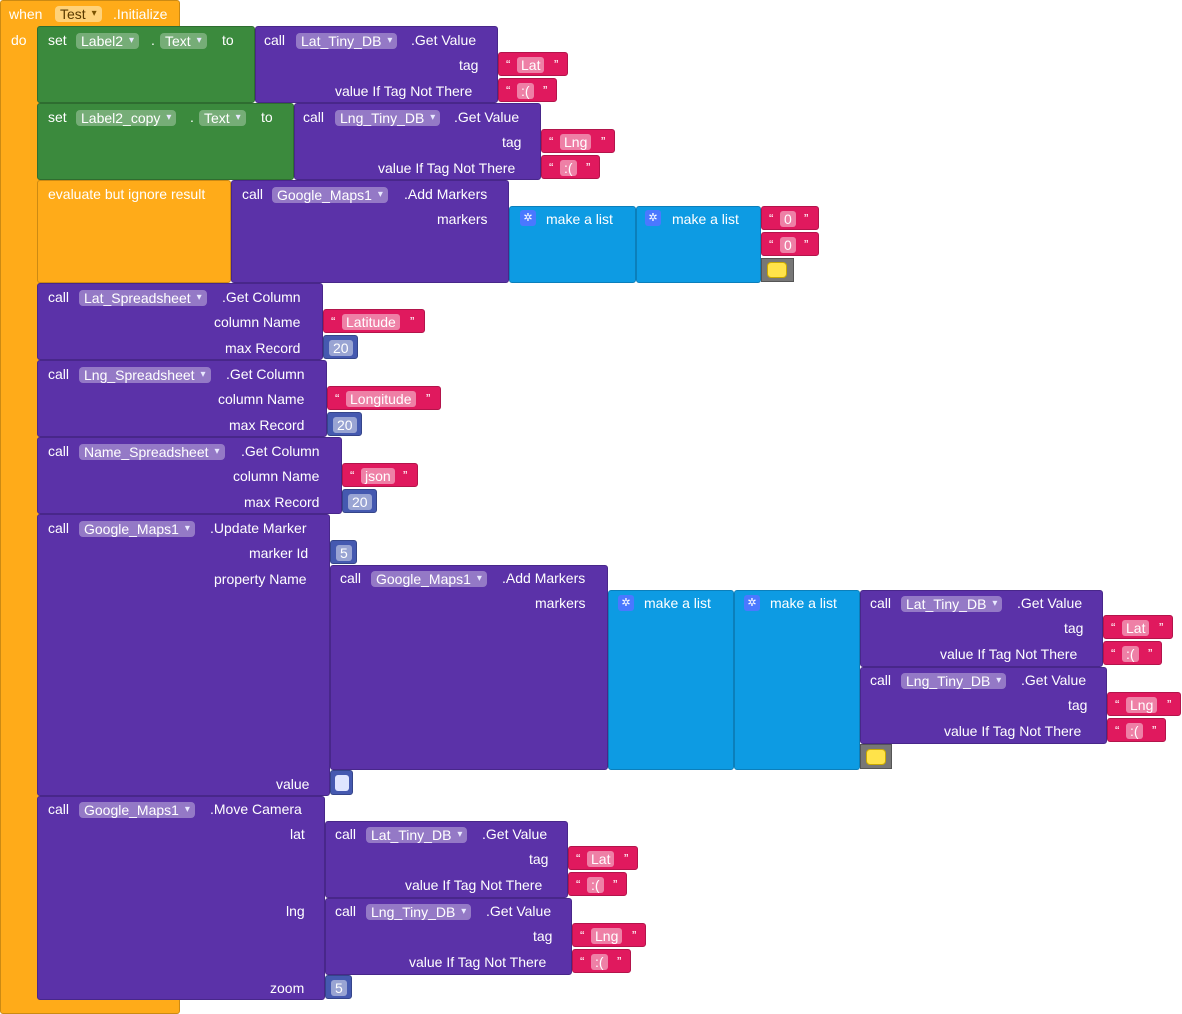 This screenshot has width=1182, height=1014. I want to click on tag-label: tag, so click(1078, 705).